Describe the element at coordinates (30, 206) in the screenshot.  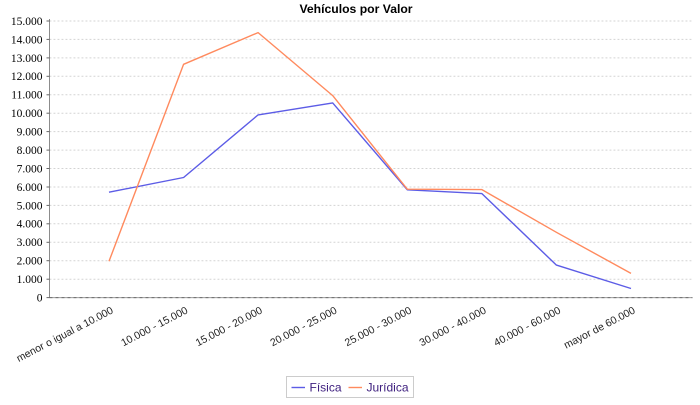
I see `svg-text: 5.000` at that location.